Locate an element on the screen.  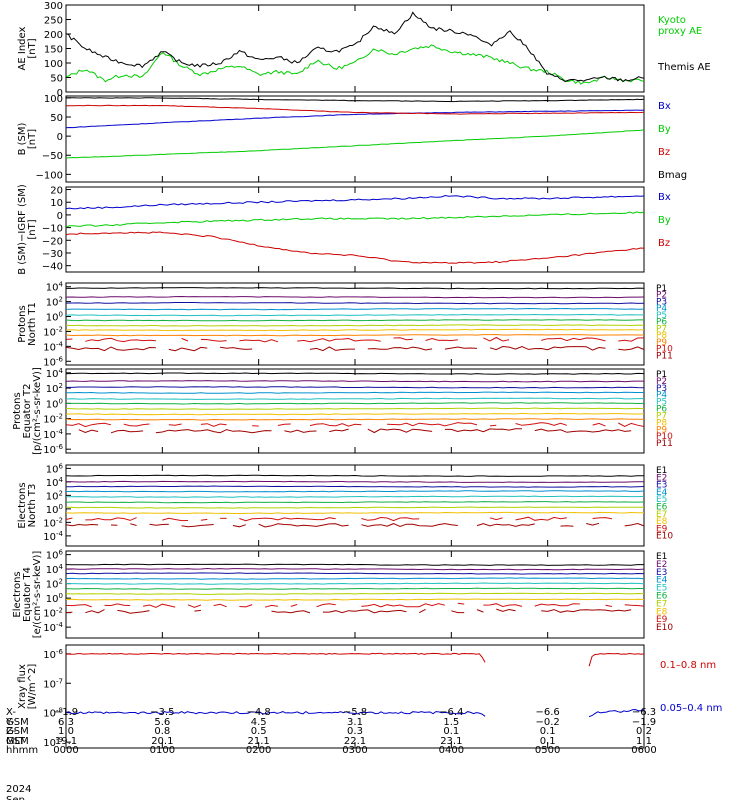
panel-p1-legend: P2 is located at coordinates (661, 296).